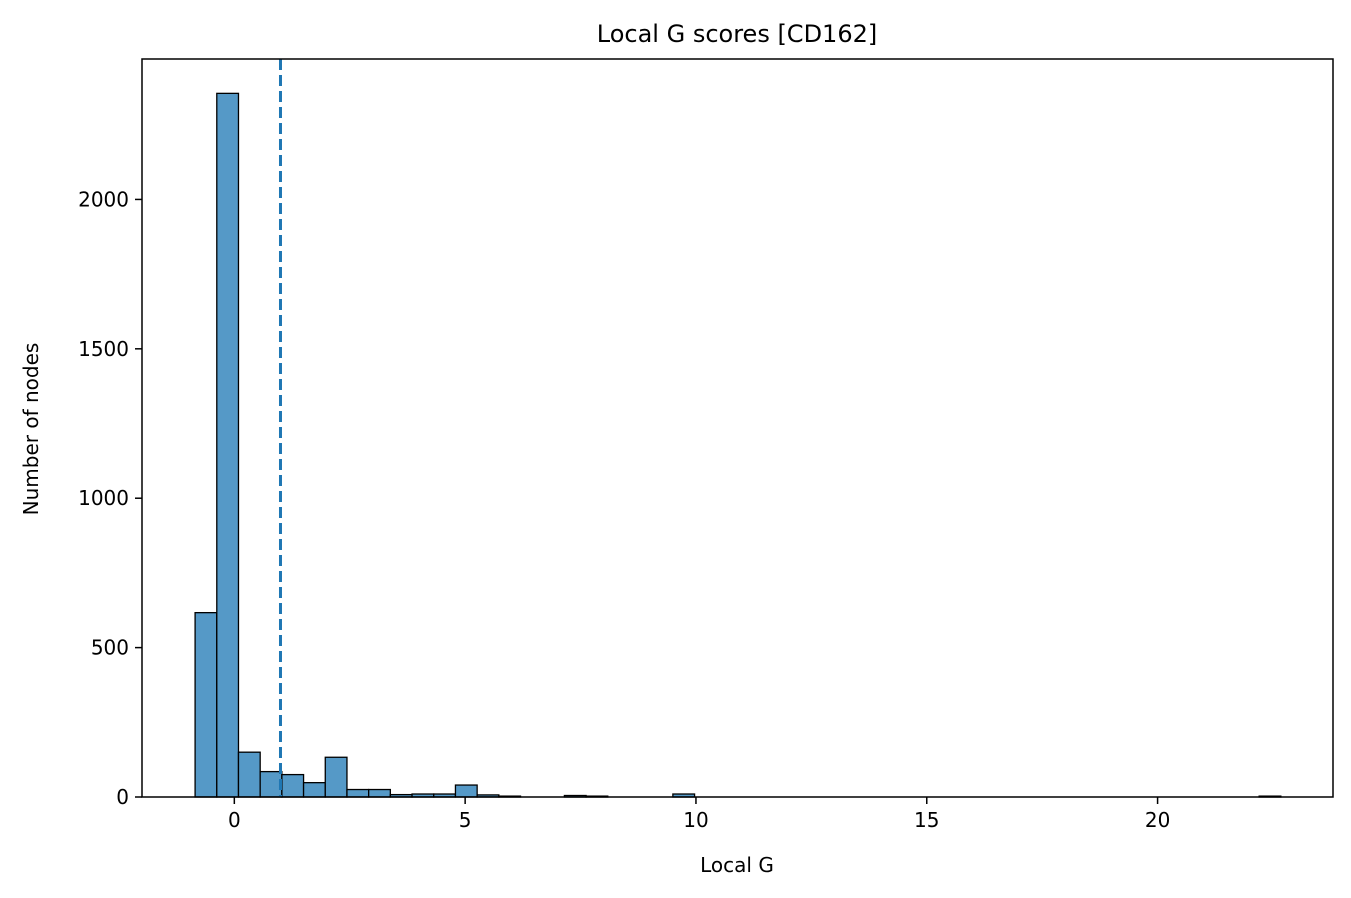  Describe the element at coordinates (110, 648) in the screenshot. I see `y-tick-label: 500` at that location.